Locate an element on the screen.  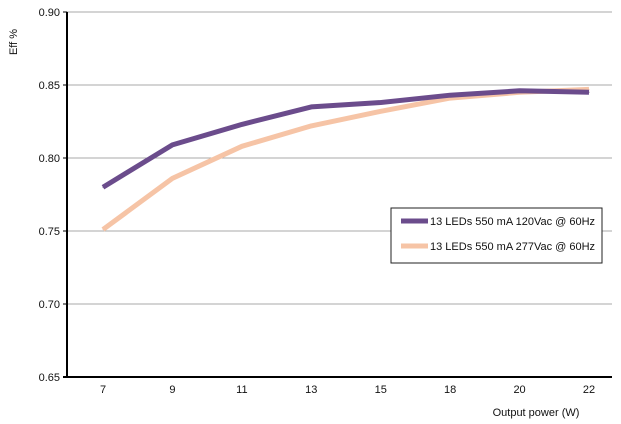
x-tick-label: 18 is located at coordinates (450, 390).